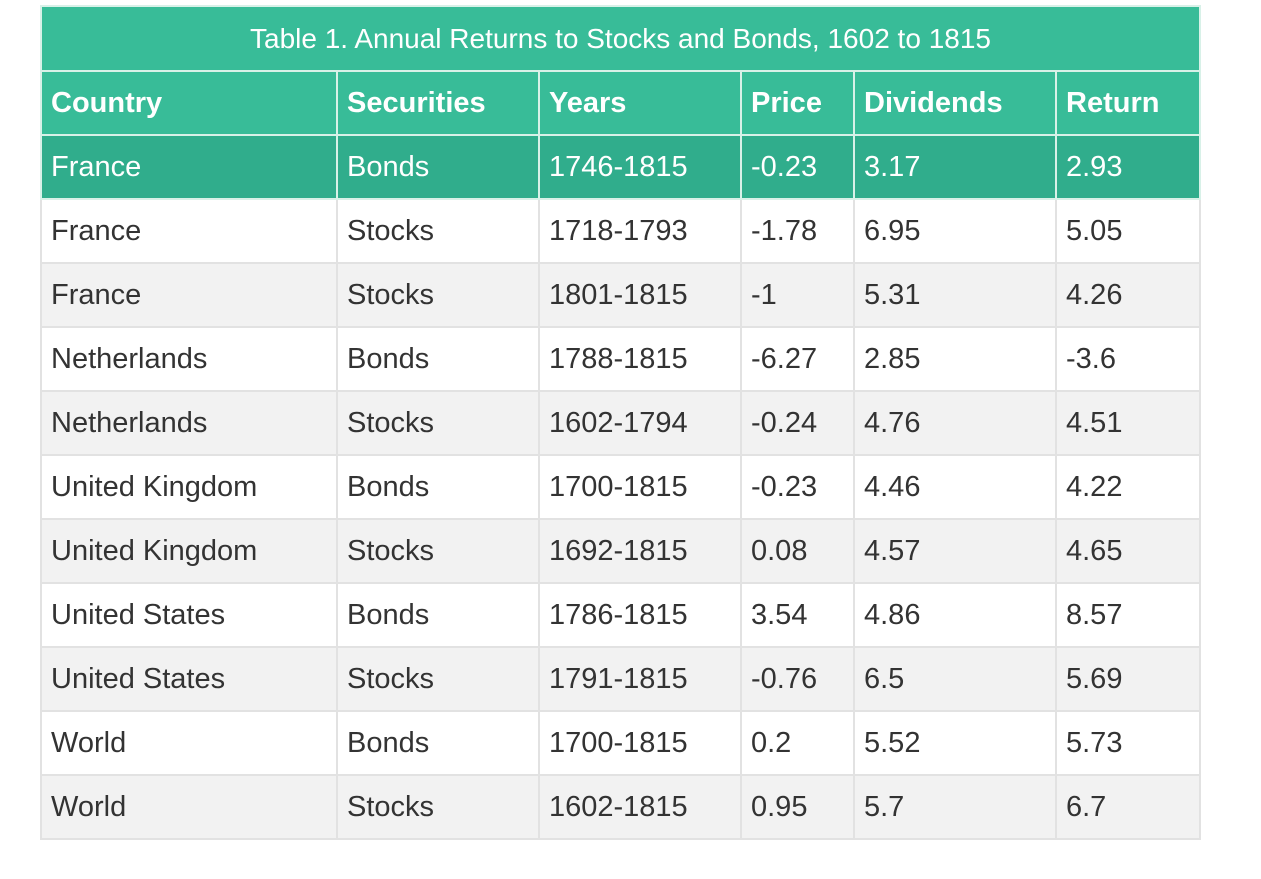 This screenshot has width=1261, height=879. What do you see at coordinates (955, 679) in the screenshot?
I see `cell-dividends: 6.5` at bounding box center [955, 679].